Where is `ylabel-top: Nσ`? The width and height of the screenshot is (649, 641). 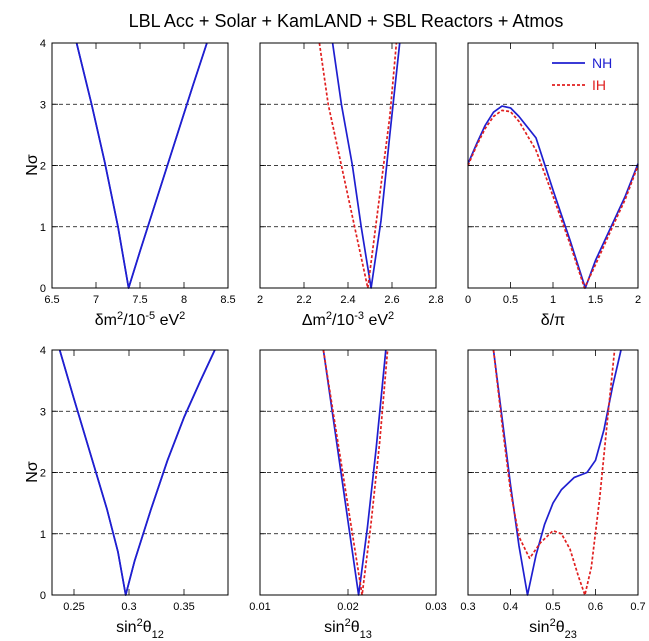 ylabel-top: Nσ is located at coordinates (32, 165).